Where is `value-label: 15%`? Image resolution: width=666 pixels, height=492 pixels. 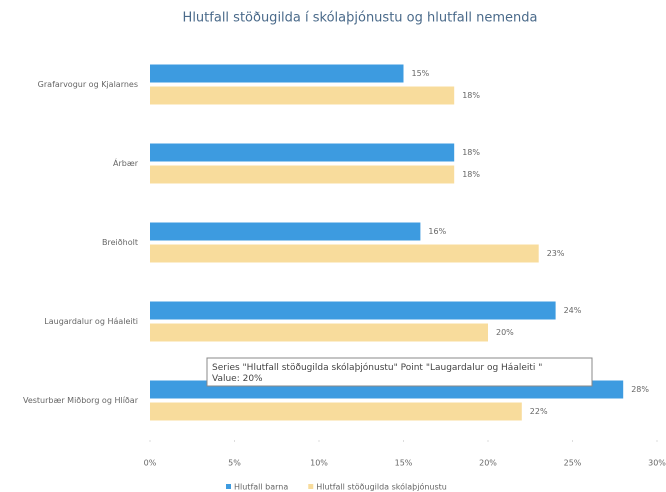 value-label: 15% is located at coordinates (421, 73).